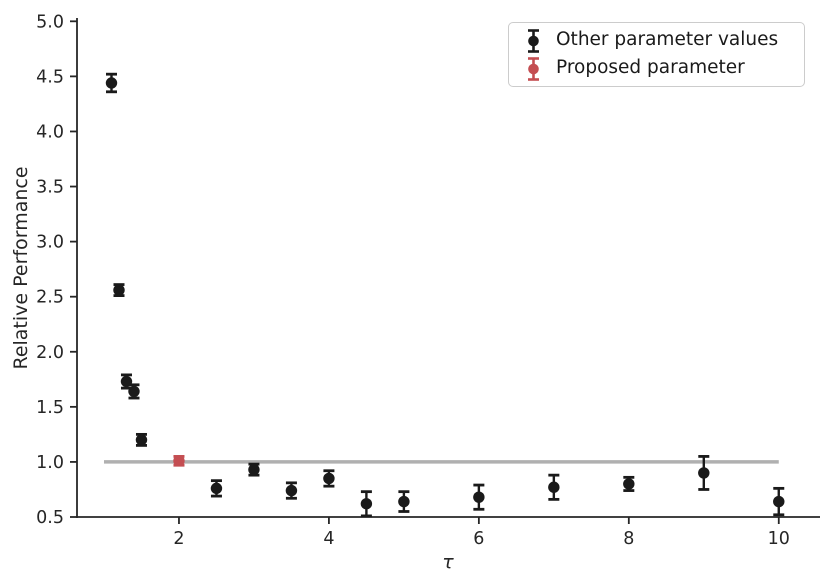 The image size is (830, 584). Describe the element at coordinates (50, 353) in the screenshot. I see `y-tick-label: 2.0` at that location.